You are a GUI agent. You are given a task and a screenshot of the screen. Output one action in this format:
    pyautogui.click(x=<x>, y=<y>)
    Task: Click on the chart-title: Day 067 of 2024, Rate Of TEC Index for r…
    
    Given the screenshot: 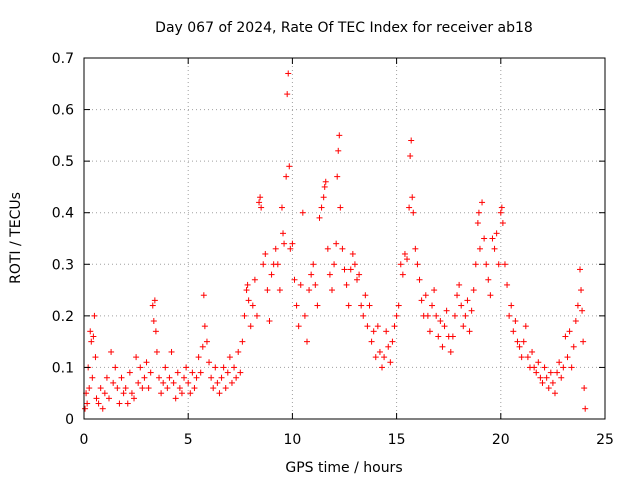 What is the action you would take?
    pyautogui.click(x=344, y=28)
    